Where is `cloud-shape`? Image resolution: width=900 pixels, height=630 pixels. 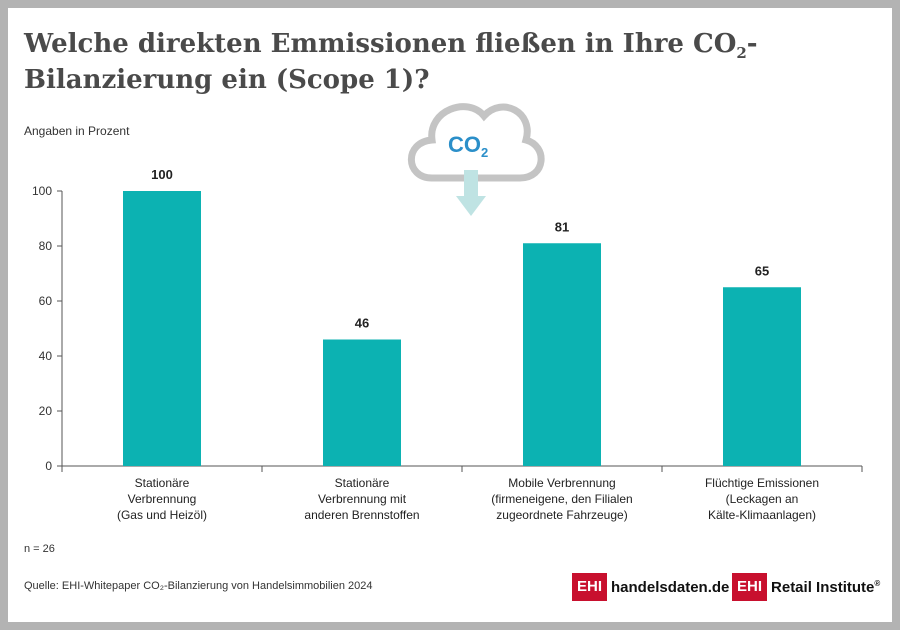
cloud-shape is located at coordinates (476, 142).